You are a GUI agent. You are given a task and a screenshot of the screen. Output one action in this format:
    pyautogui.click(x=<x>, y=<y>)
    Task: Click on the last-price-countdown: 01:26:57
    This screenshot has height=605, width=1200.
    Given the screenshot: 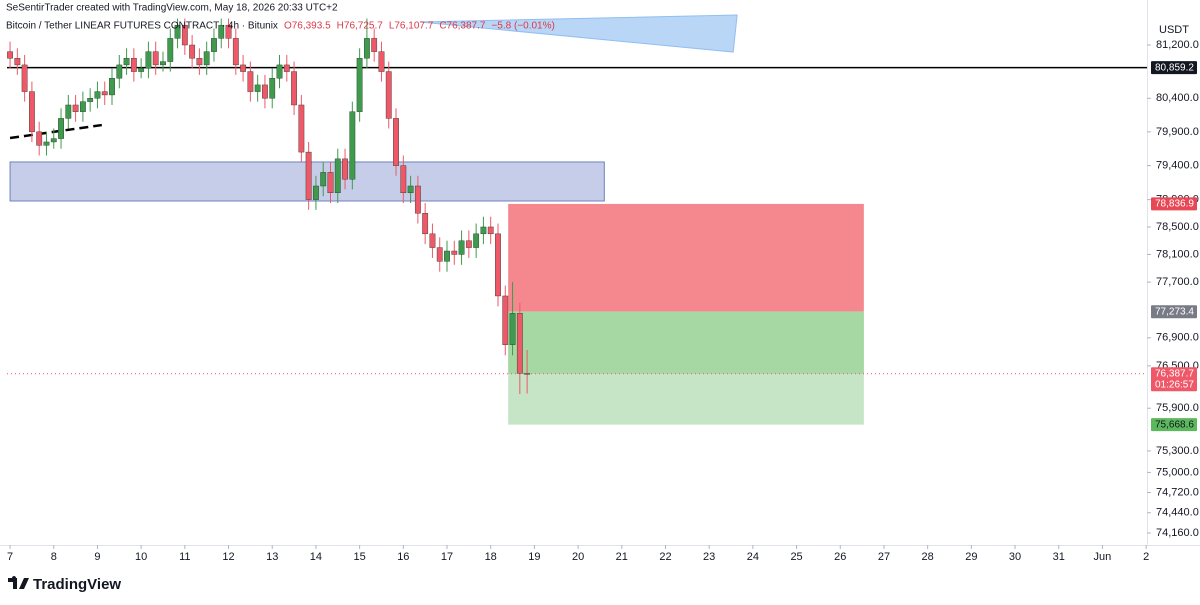 What is the action you would take?
    pyautogui.click(x=1174, y=384)
    